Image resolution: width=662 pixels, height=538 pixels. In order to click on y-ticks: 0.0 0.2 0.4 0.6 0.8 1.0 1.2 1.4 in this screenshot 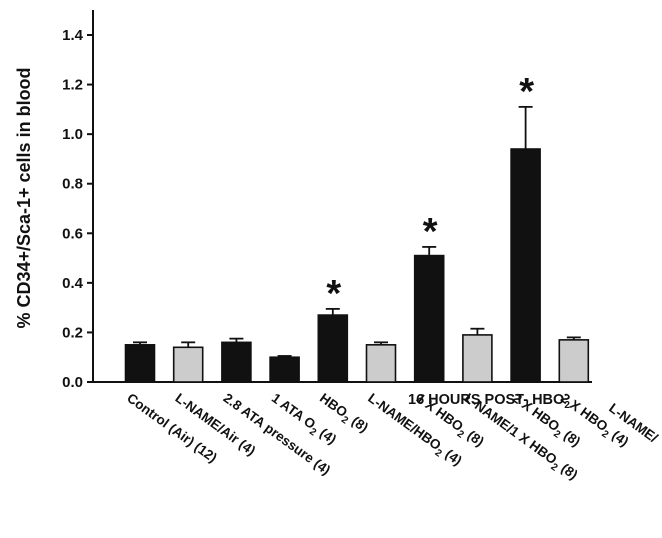, I will do `click(77, 209)`.